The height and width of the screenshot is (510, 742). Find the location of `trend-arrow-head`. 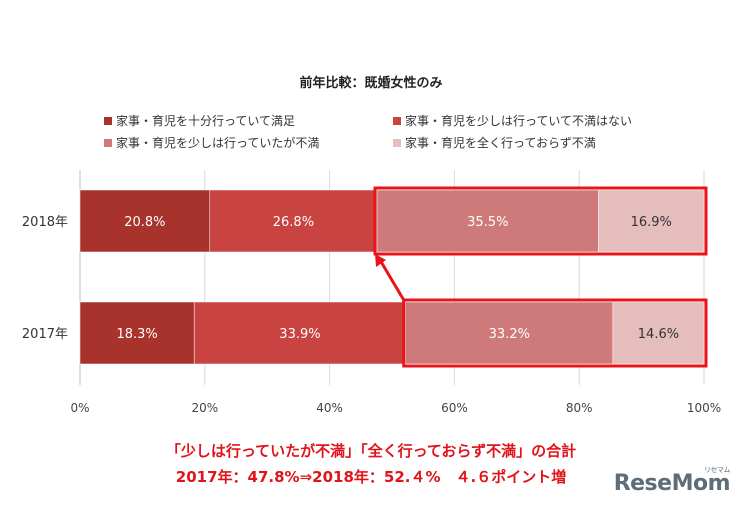

trend-arrow-head is located at coordinates (381, 260).